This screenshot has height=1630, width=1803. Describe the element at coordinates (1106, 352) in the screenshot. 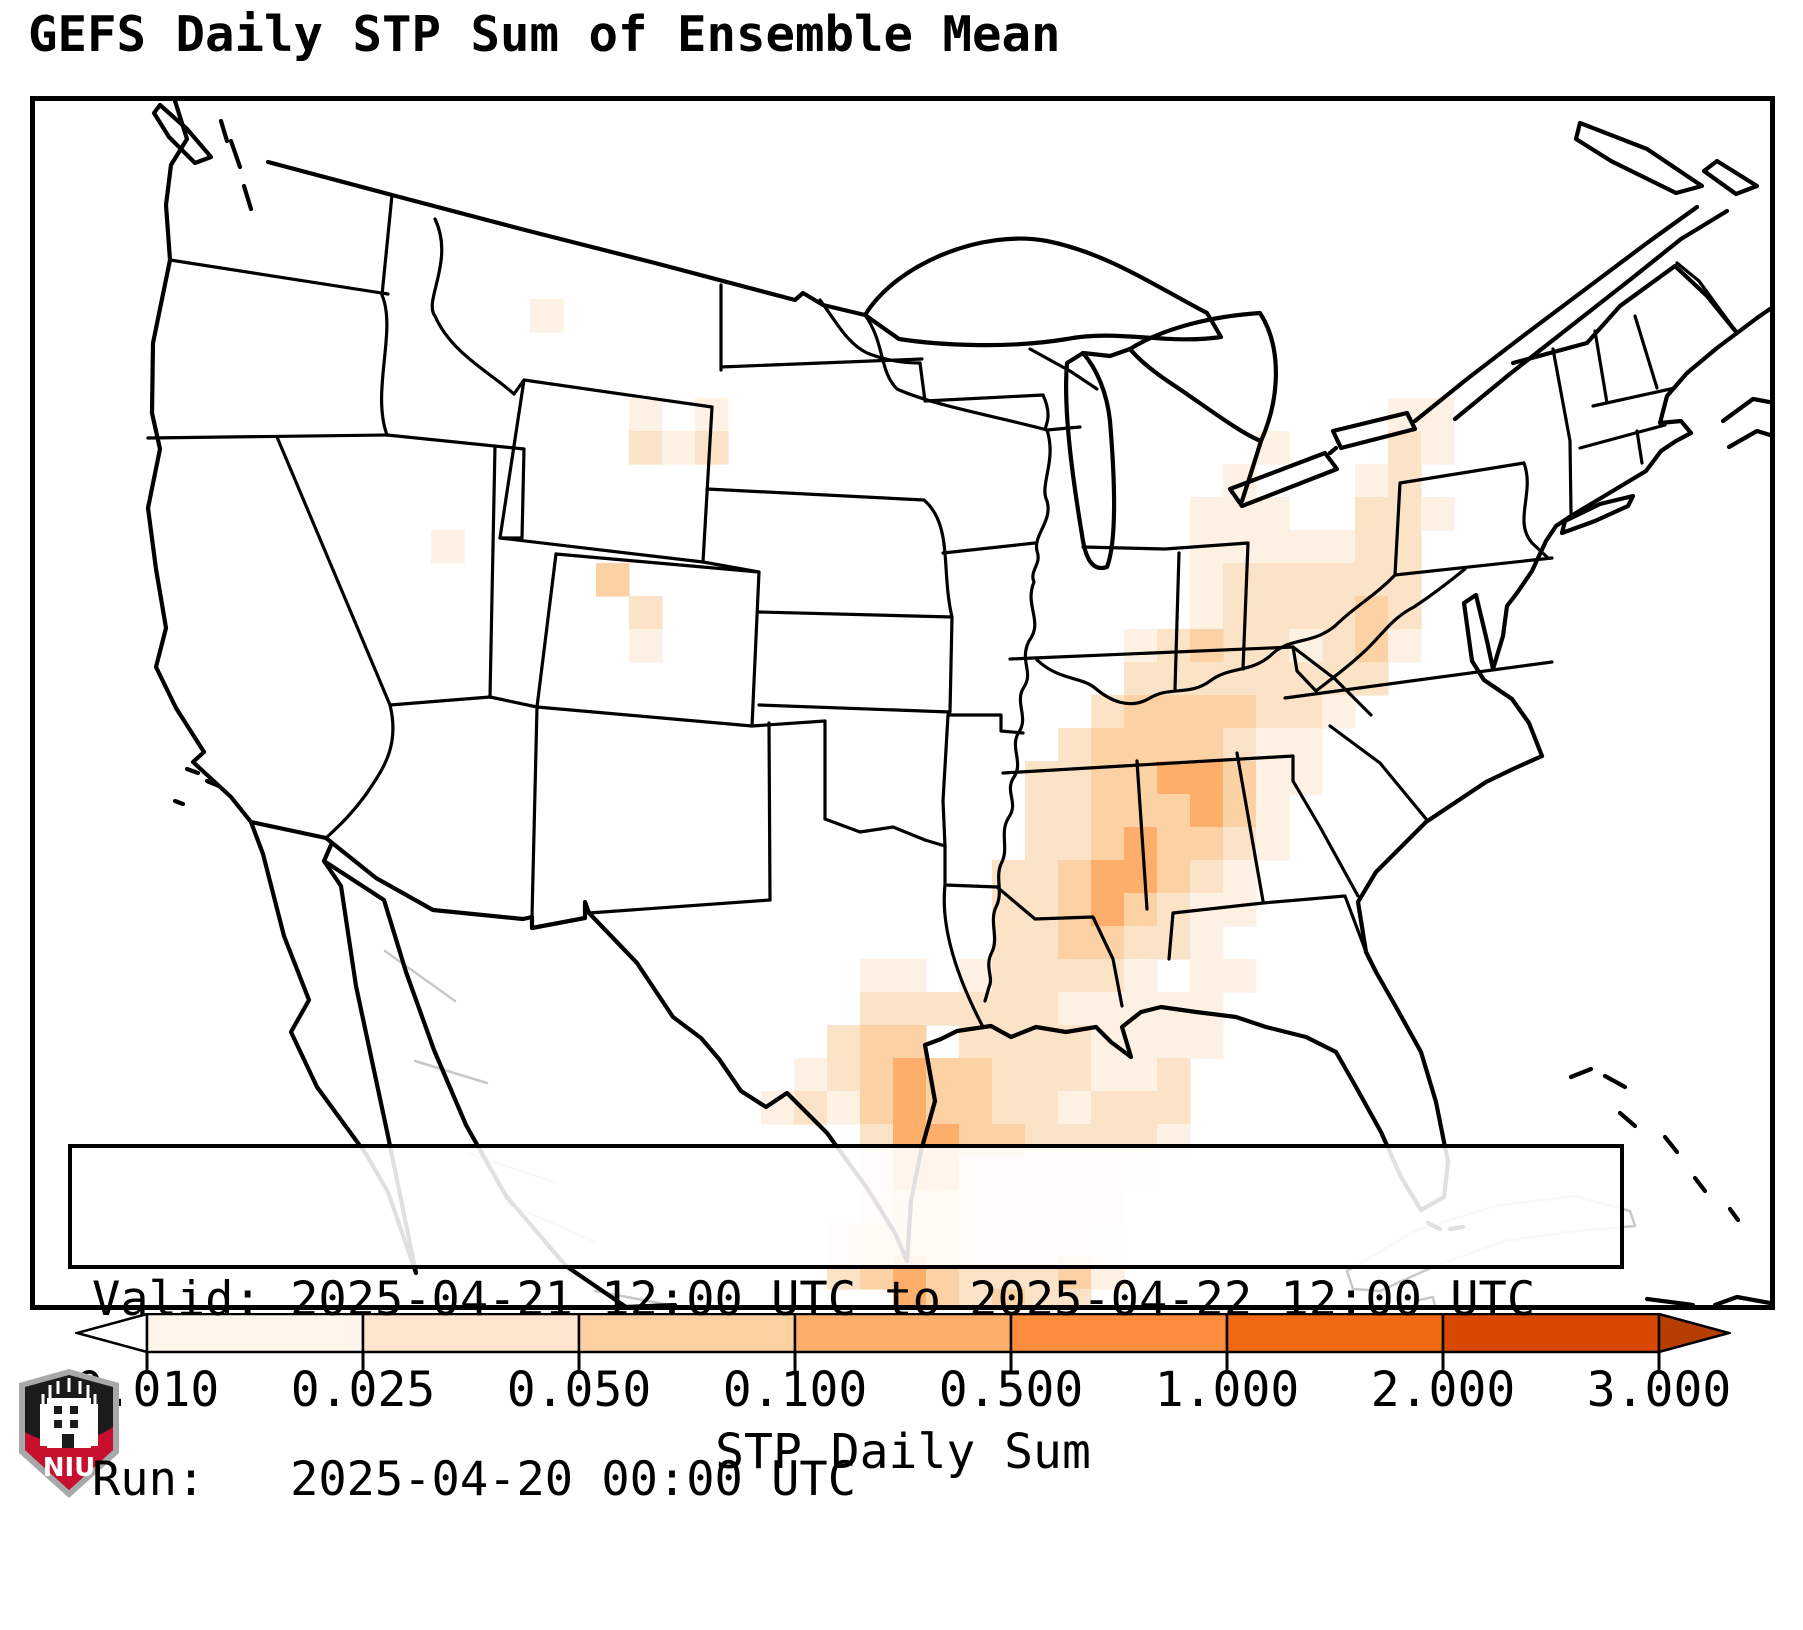

I see `mackinac-straits` at that location.